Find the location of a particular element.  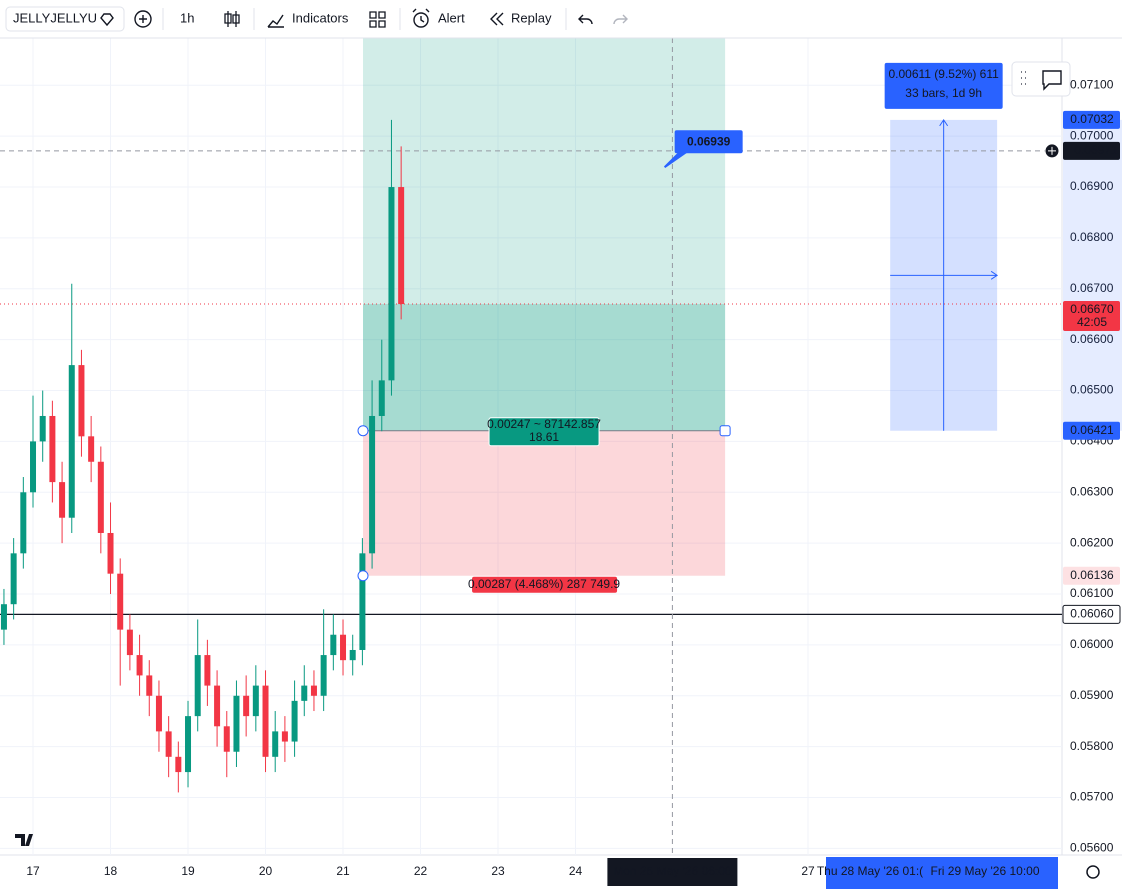

measure-arrows is located at coordinates (944, 275).